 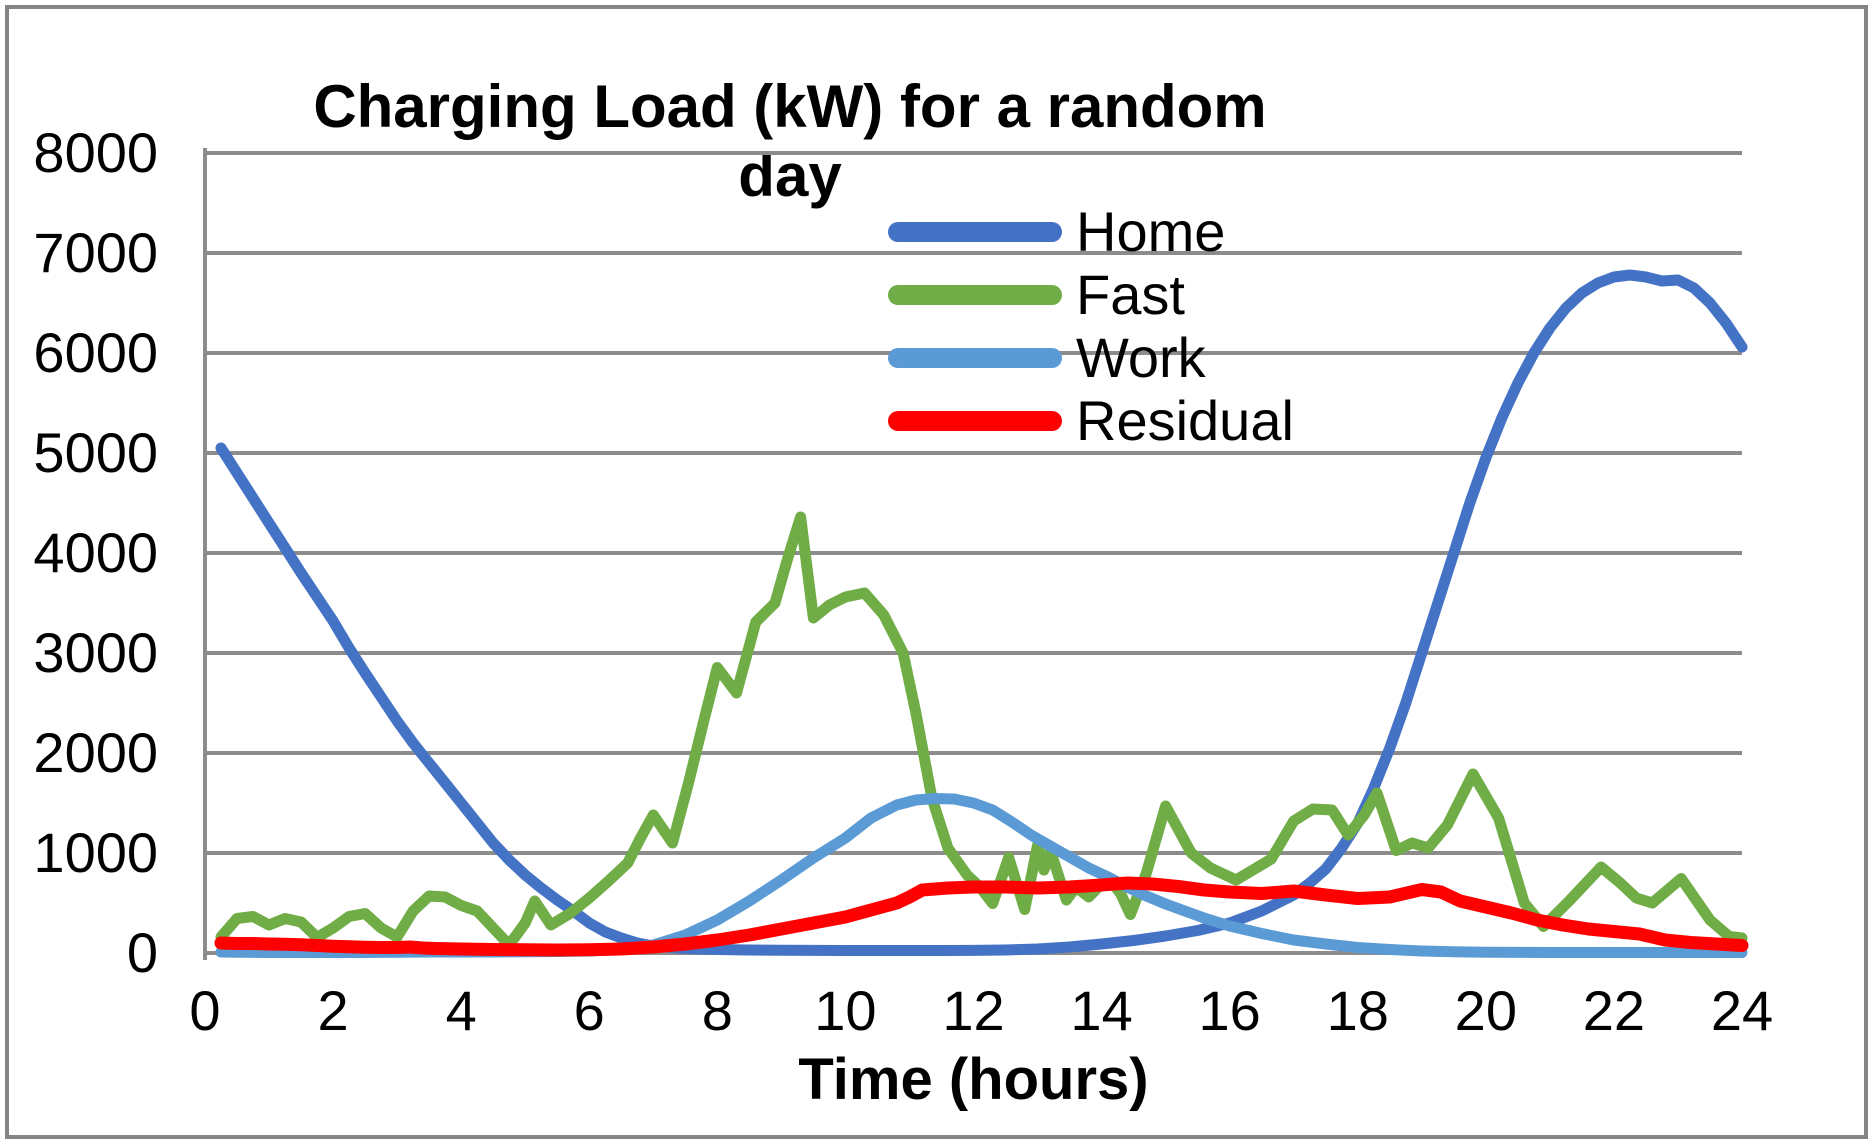 I want to click on y-tick-label: 3000, so click(x=95, y=652).